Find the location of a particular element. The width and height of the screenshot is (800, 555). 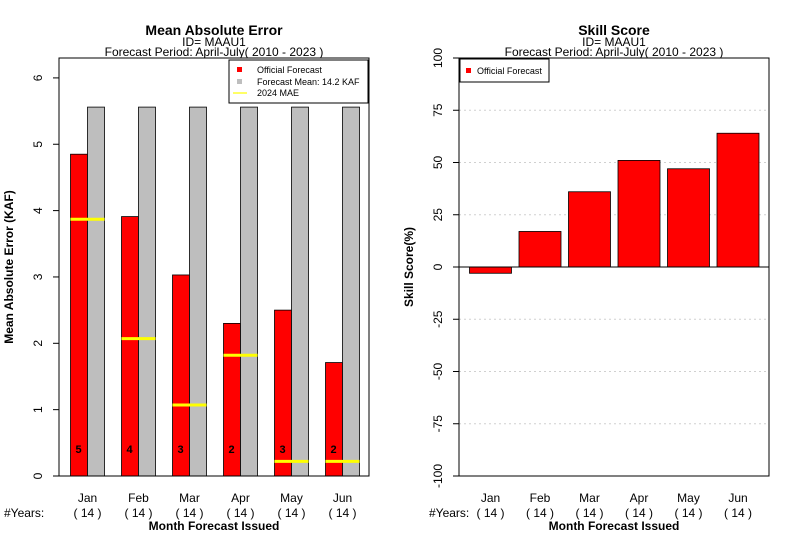

skill-x-tick-label: Feb is located at coordinates (540, 498).